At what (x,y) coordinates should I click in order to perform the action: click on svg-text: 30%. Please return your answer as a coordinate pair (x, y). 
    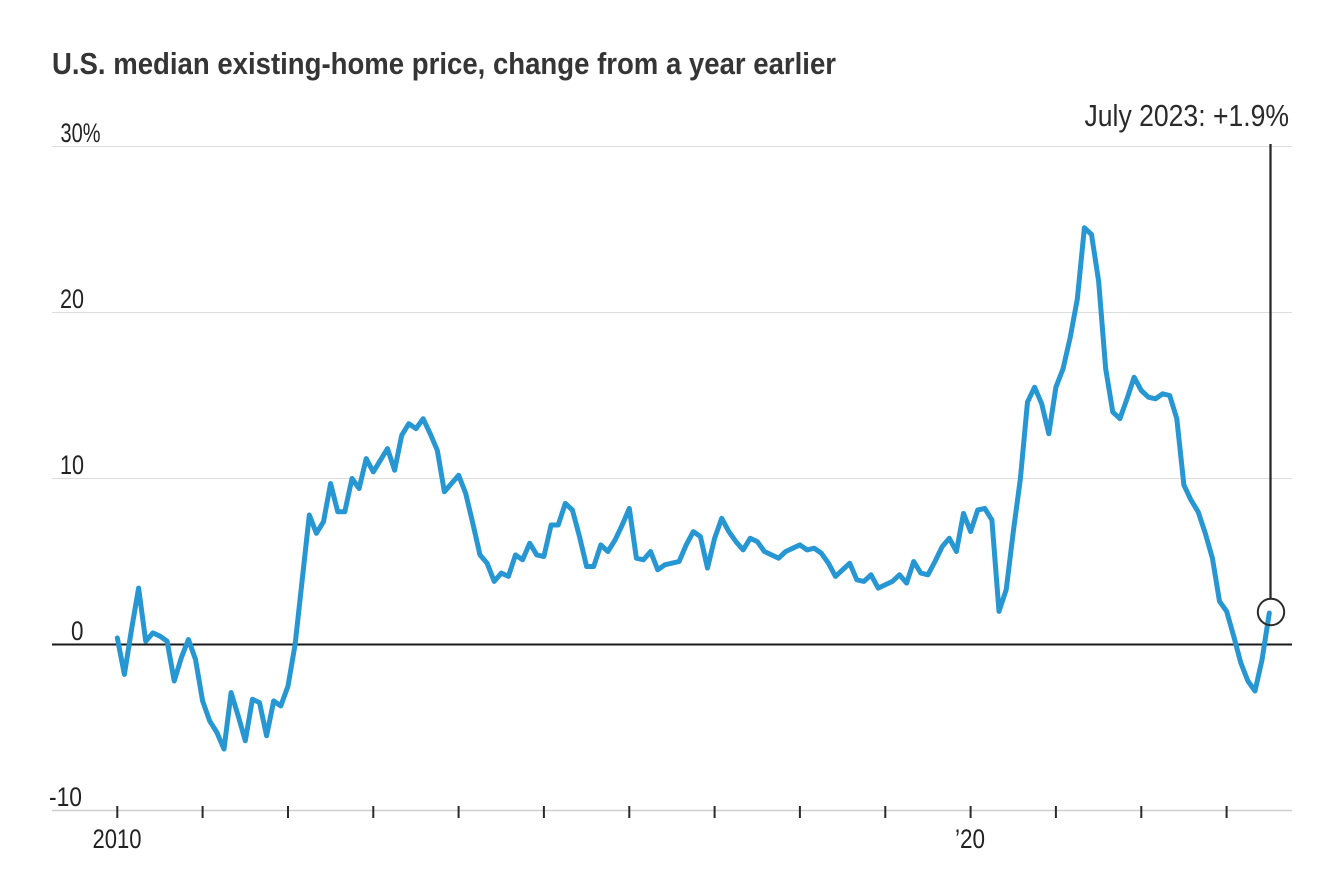
    Looking at the image, I should click on (81, 133).